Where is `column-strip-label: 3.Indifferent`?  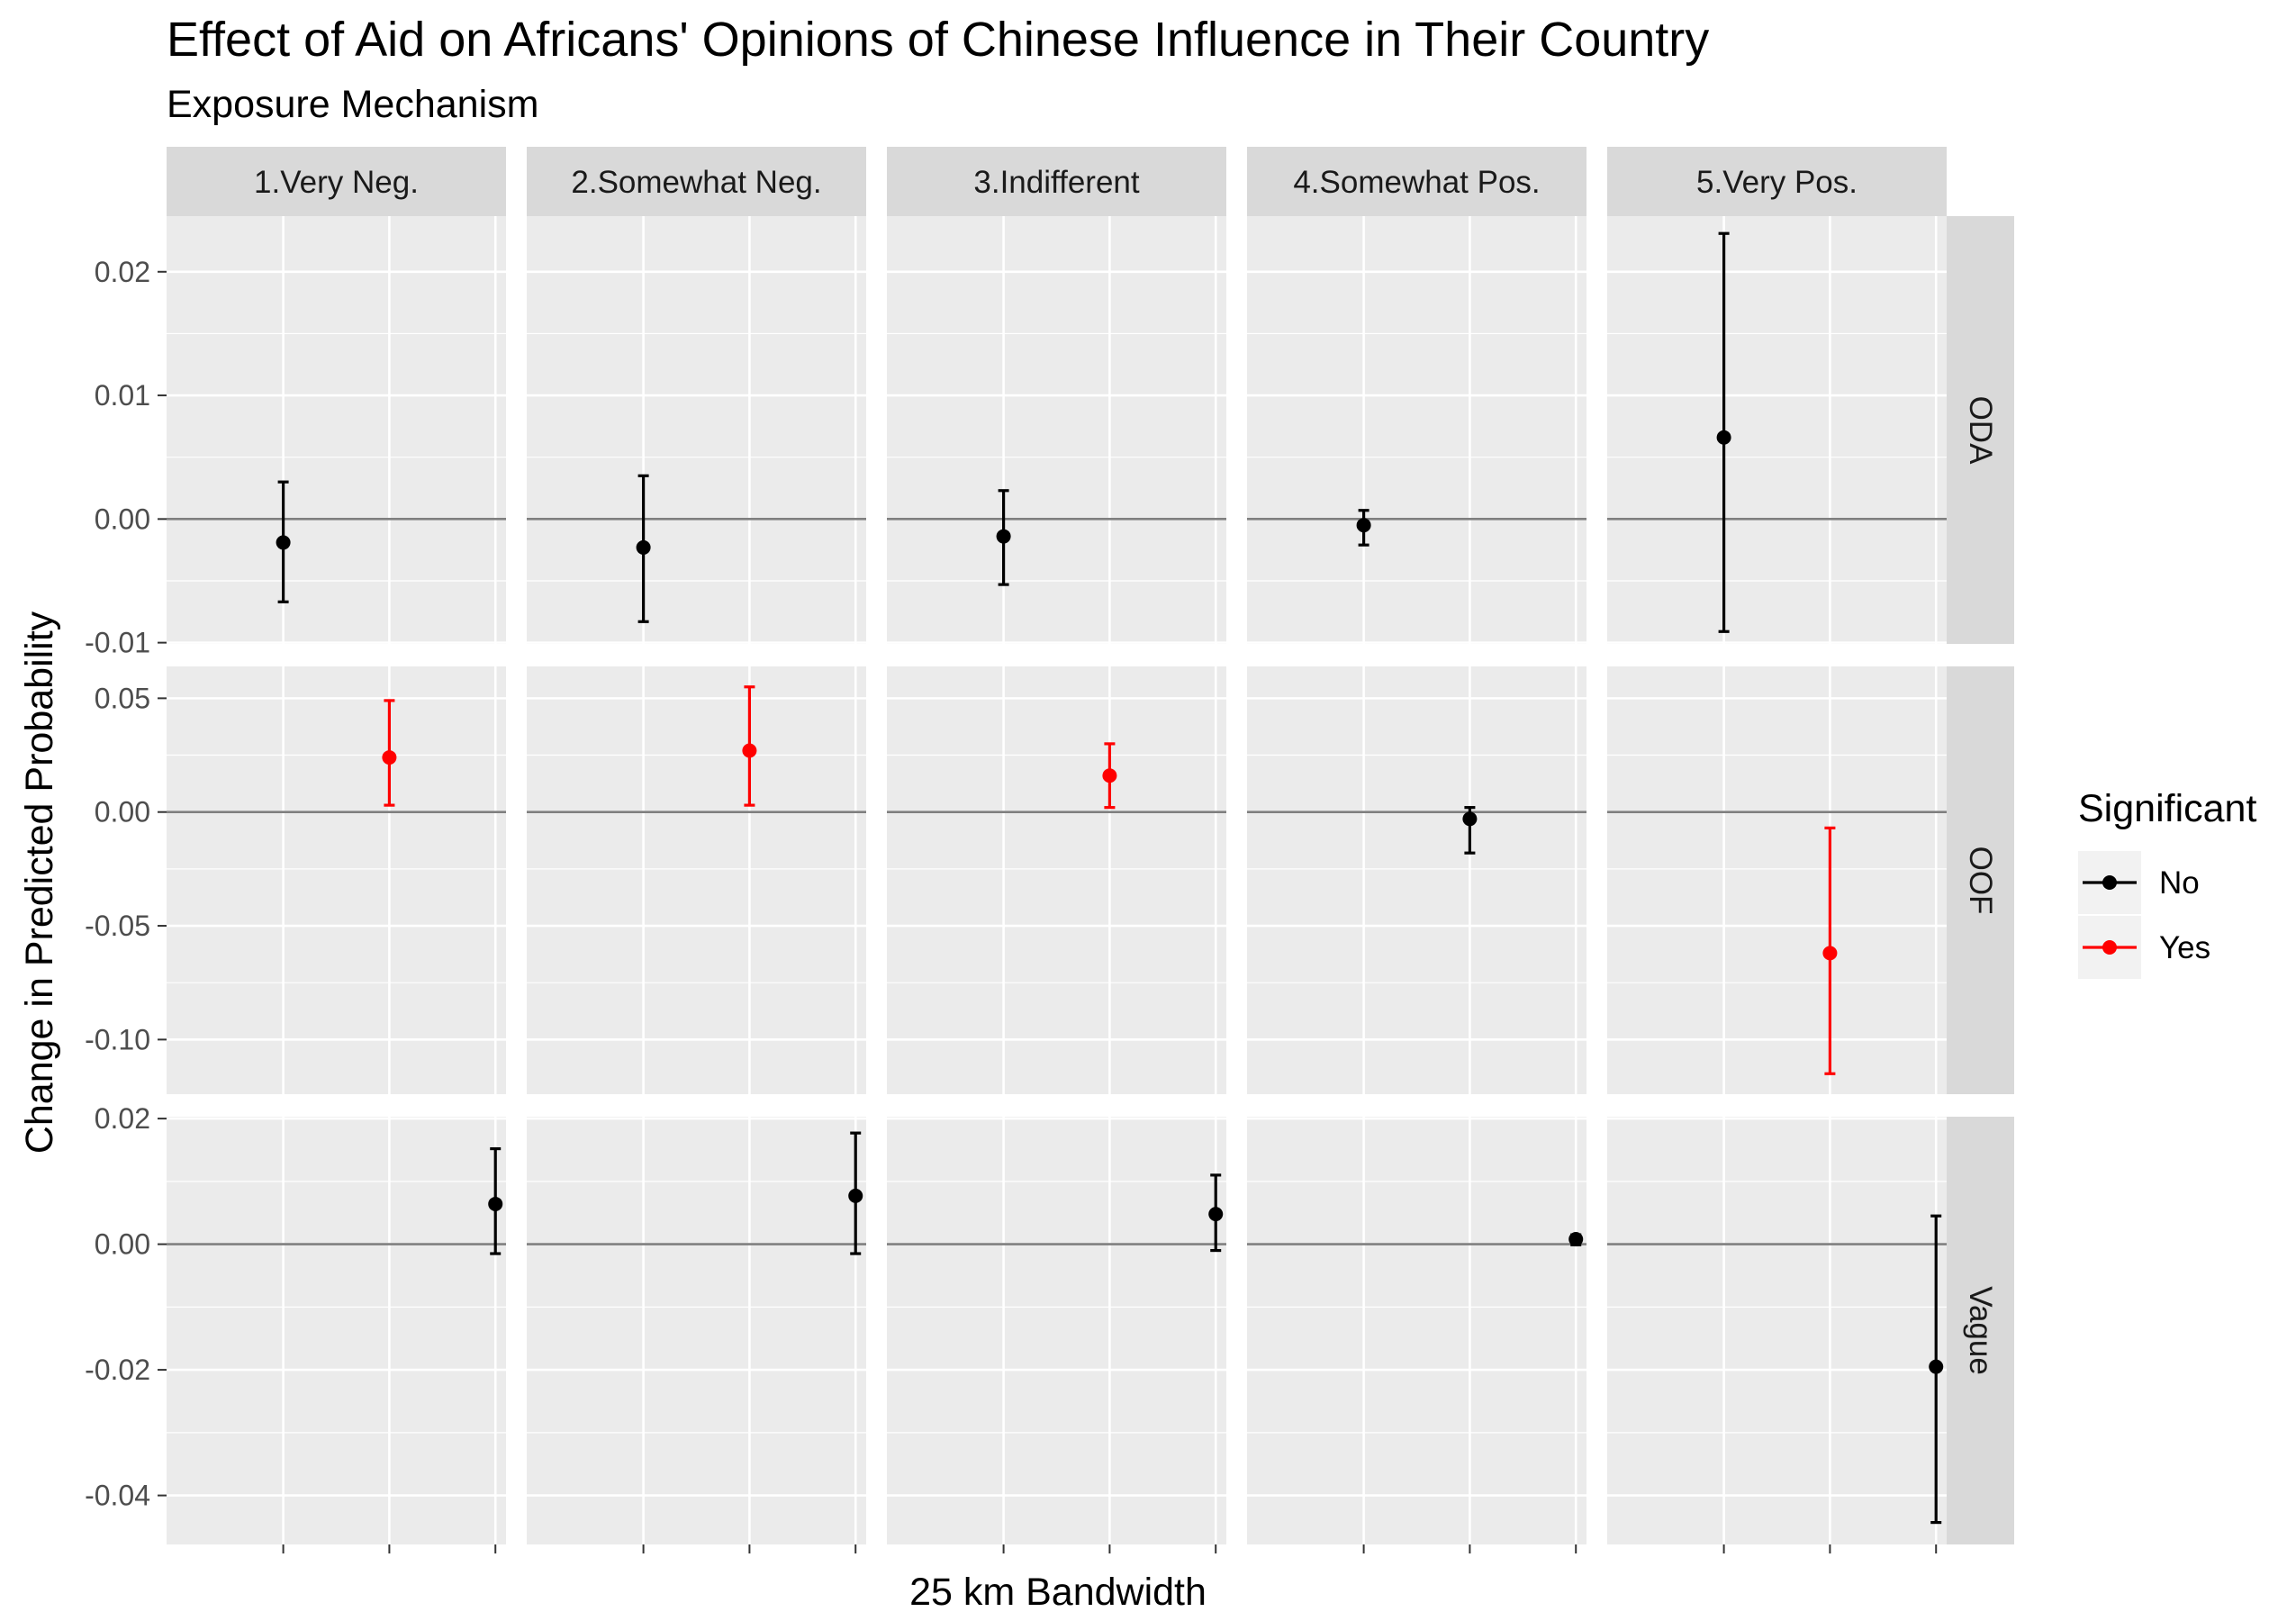
column-strip-label: 3.Indifferent is located at coordinates (1056, 182).